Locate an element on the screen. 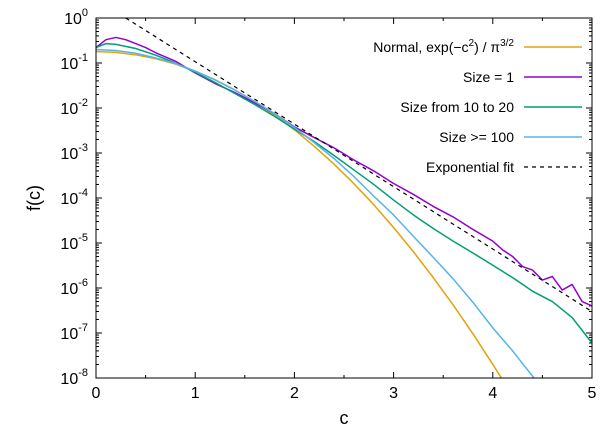 Image resolution: width=612 pixels, height=432 pixels. y-tick-label: 10⁻⁴ is located at coordinates (74, 197).